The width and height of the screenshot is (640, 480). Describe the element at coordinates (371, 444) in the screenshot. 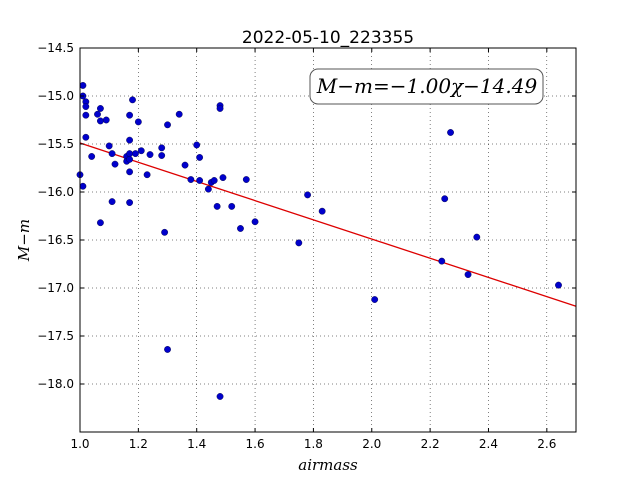

I see `x-tick-label: 2.0` at that location.